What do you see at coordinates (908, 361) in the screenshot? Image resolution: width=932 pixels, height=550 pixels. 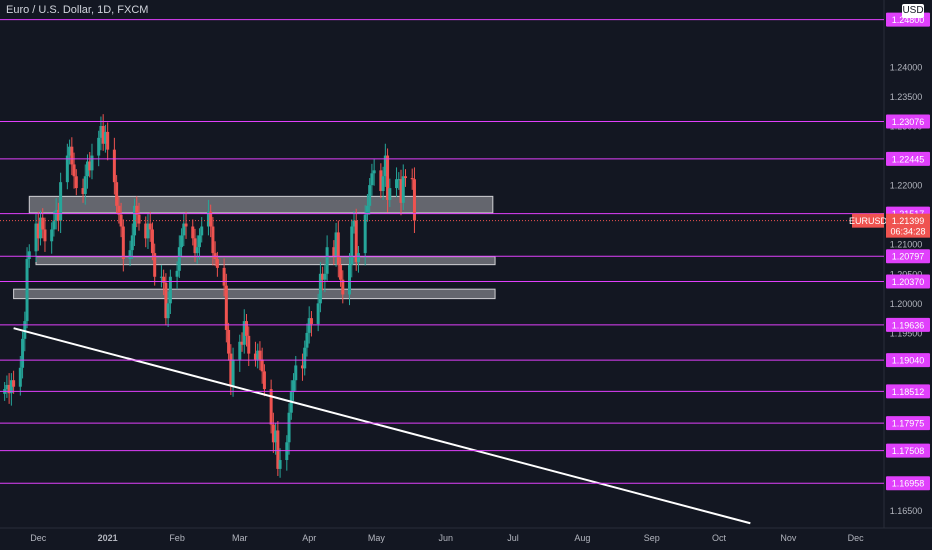 I see `level-label: 1.19040` at bounding box center [908, 361].